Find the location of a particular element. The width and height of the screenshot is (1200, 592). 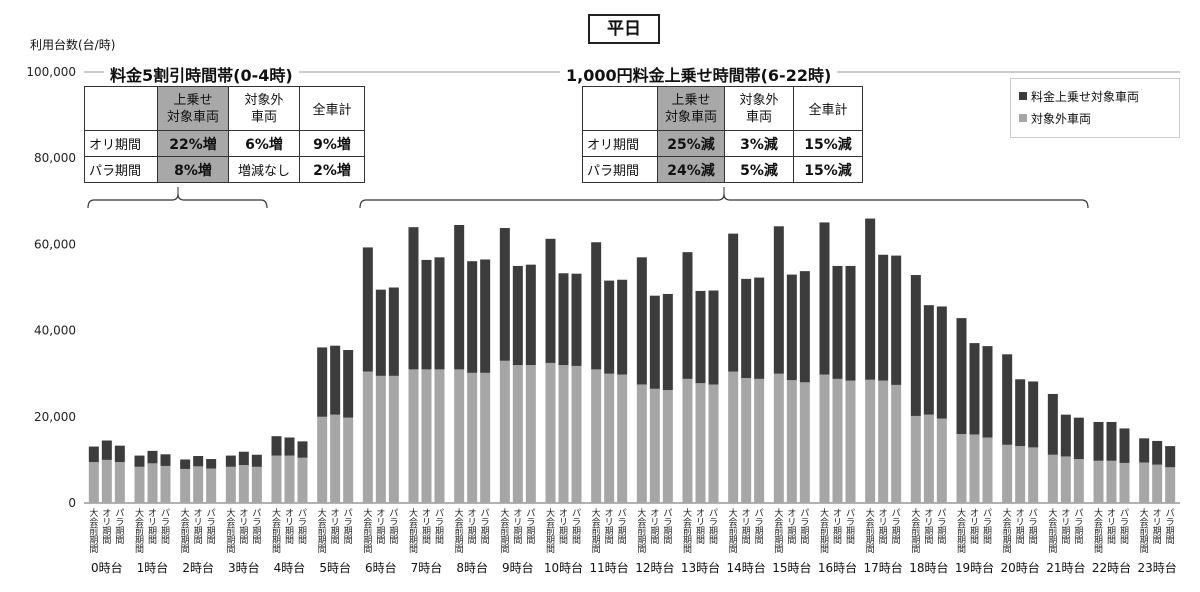

legend-item-surcharge: 料金上乗せ対象車両 is located at coordinates (1095, 96).